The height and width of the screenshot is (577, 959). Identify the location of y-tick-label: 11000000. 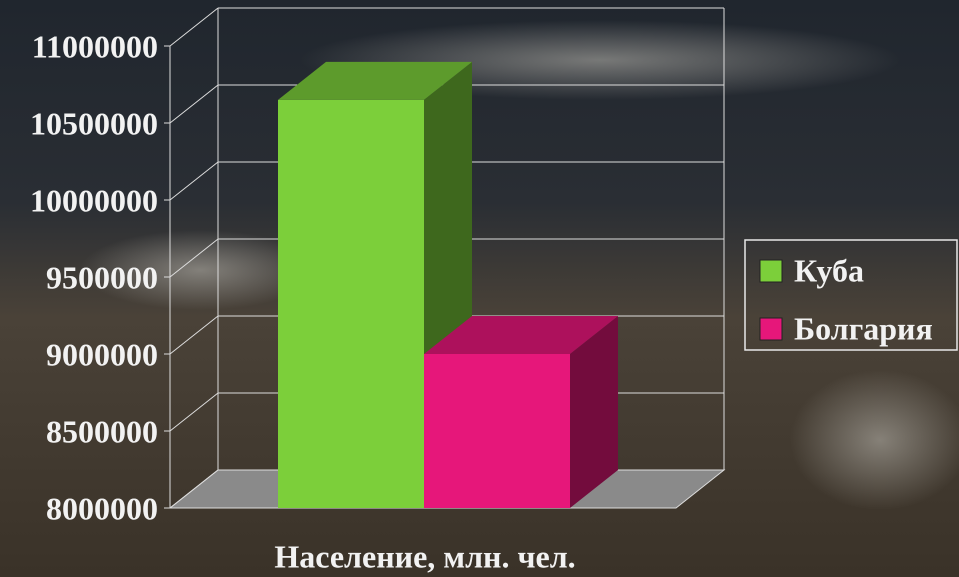
(95, 46).